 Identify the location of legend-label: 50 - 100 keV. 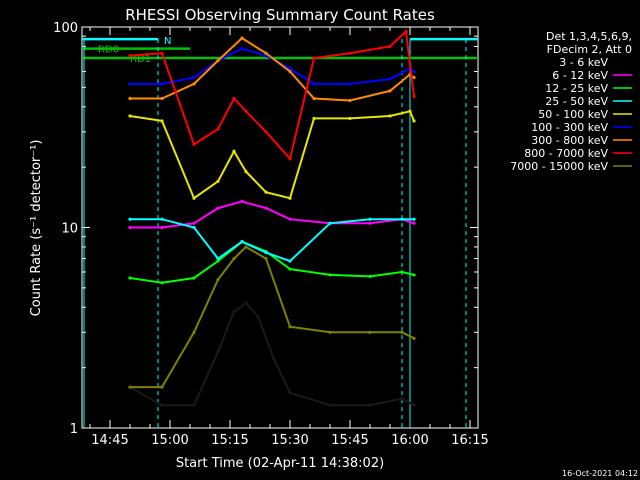
(573, 114).